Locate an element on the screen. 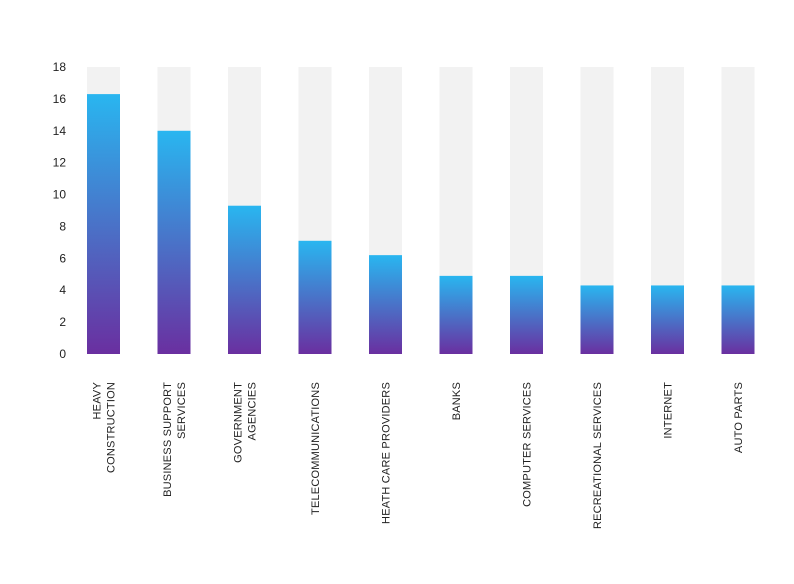  x-tick-label-line: HEAVY is located at coordinates (98, 401).